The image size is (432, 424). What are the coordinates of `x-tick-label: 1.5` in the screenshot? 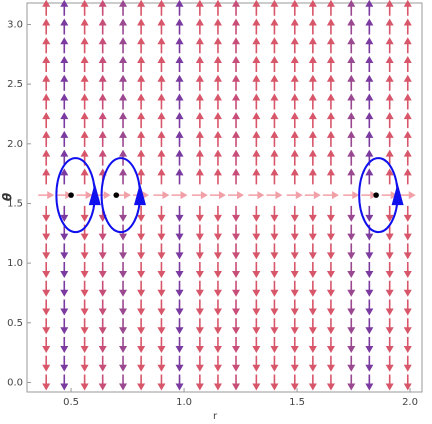 It's located at (297, 402).